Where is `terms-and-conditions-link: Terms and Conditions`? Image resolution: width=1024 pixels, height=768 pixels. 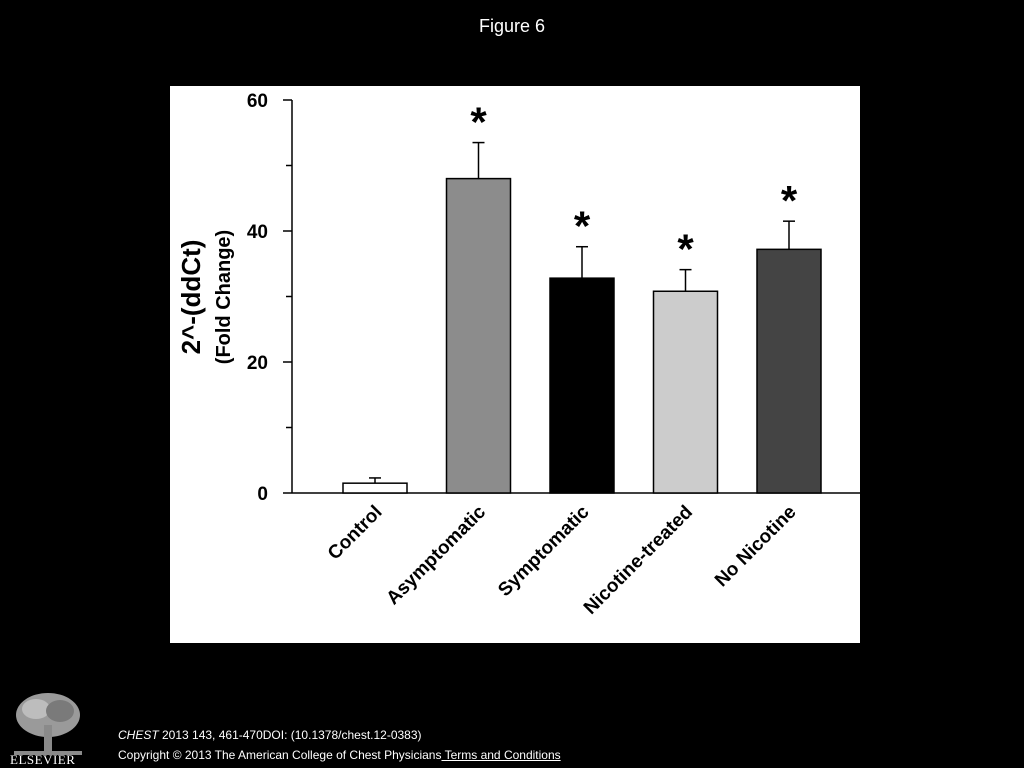 terms-and-conditions-link: Terms and Conditions is located at coordinates (501, 755).